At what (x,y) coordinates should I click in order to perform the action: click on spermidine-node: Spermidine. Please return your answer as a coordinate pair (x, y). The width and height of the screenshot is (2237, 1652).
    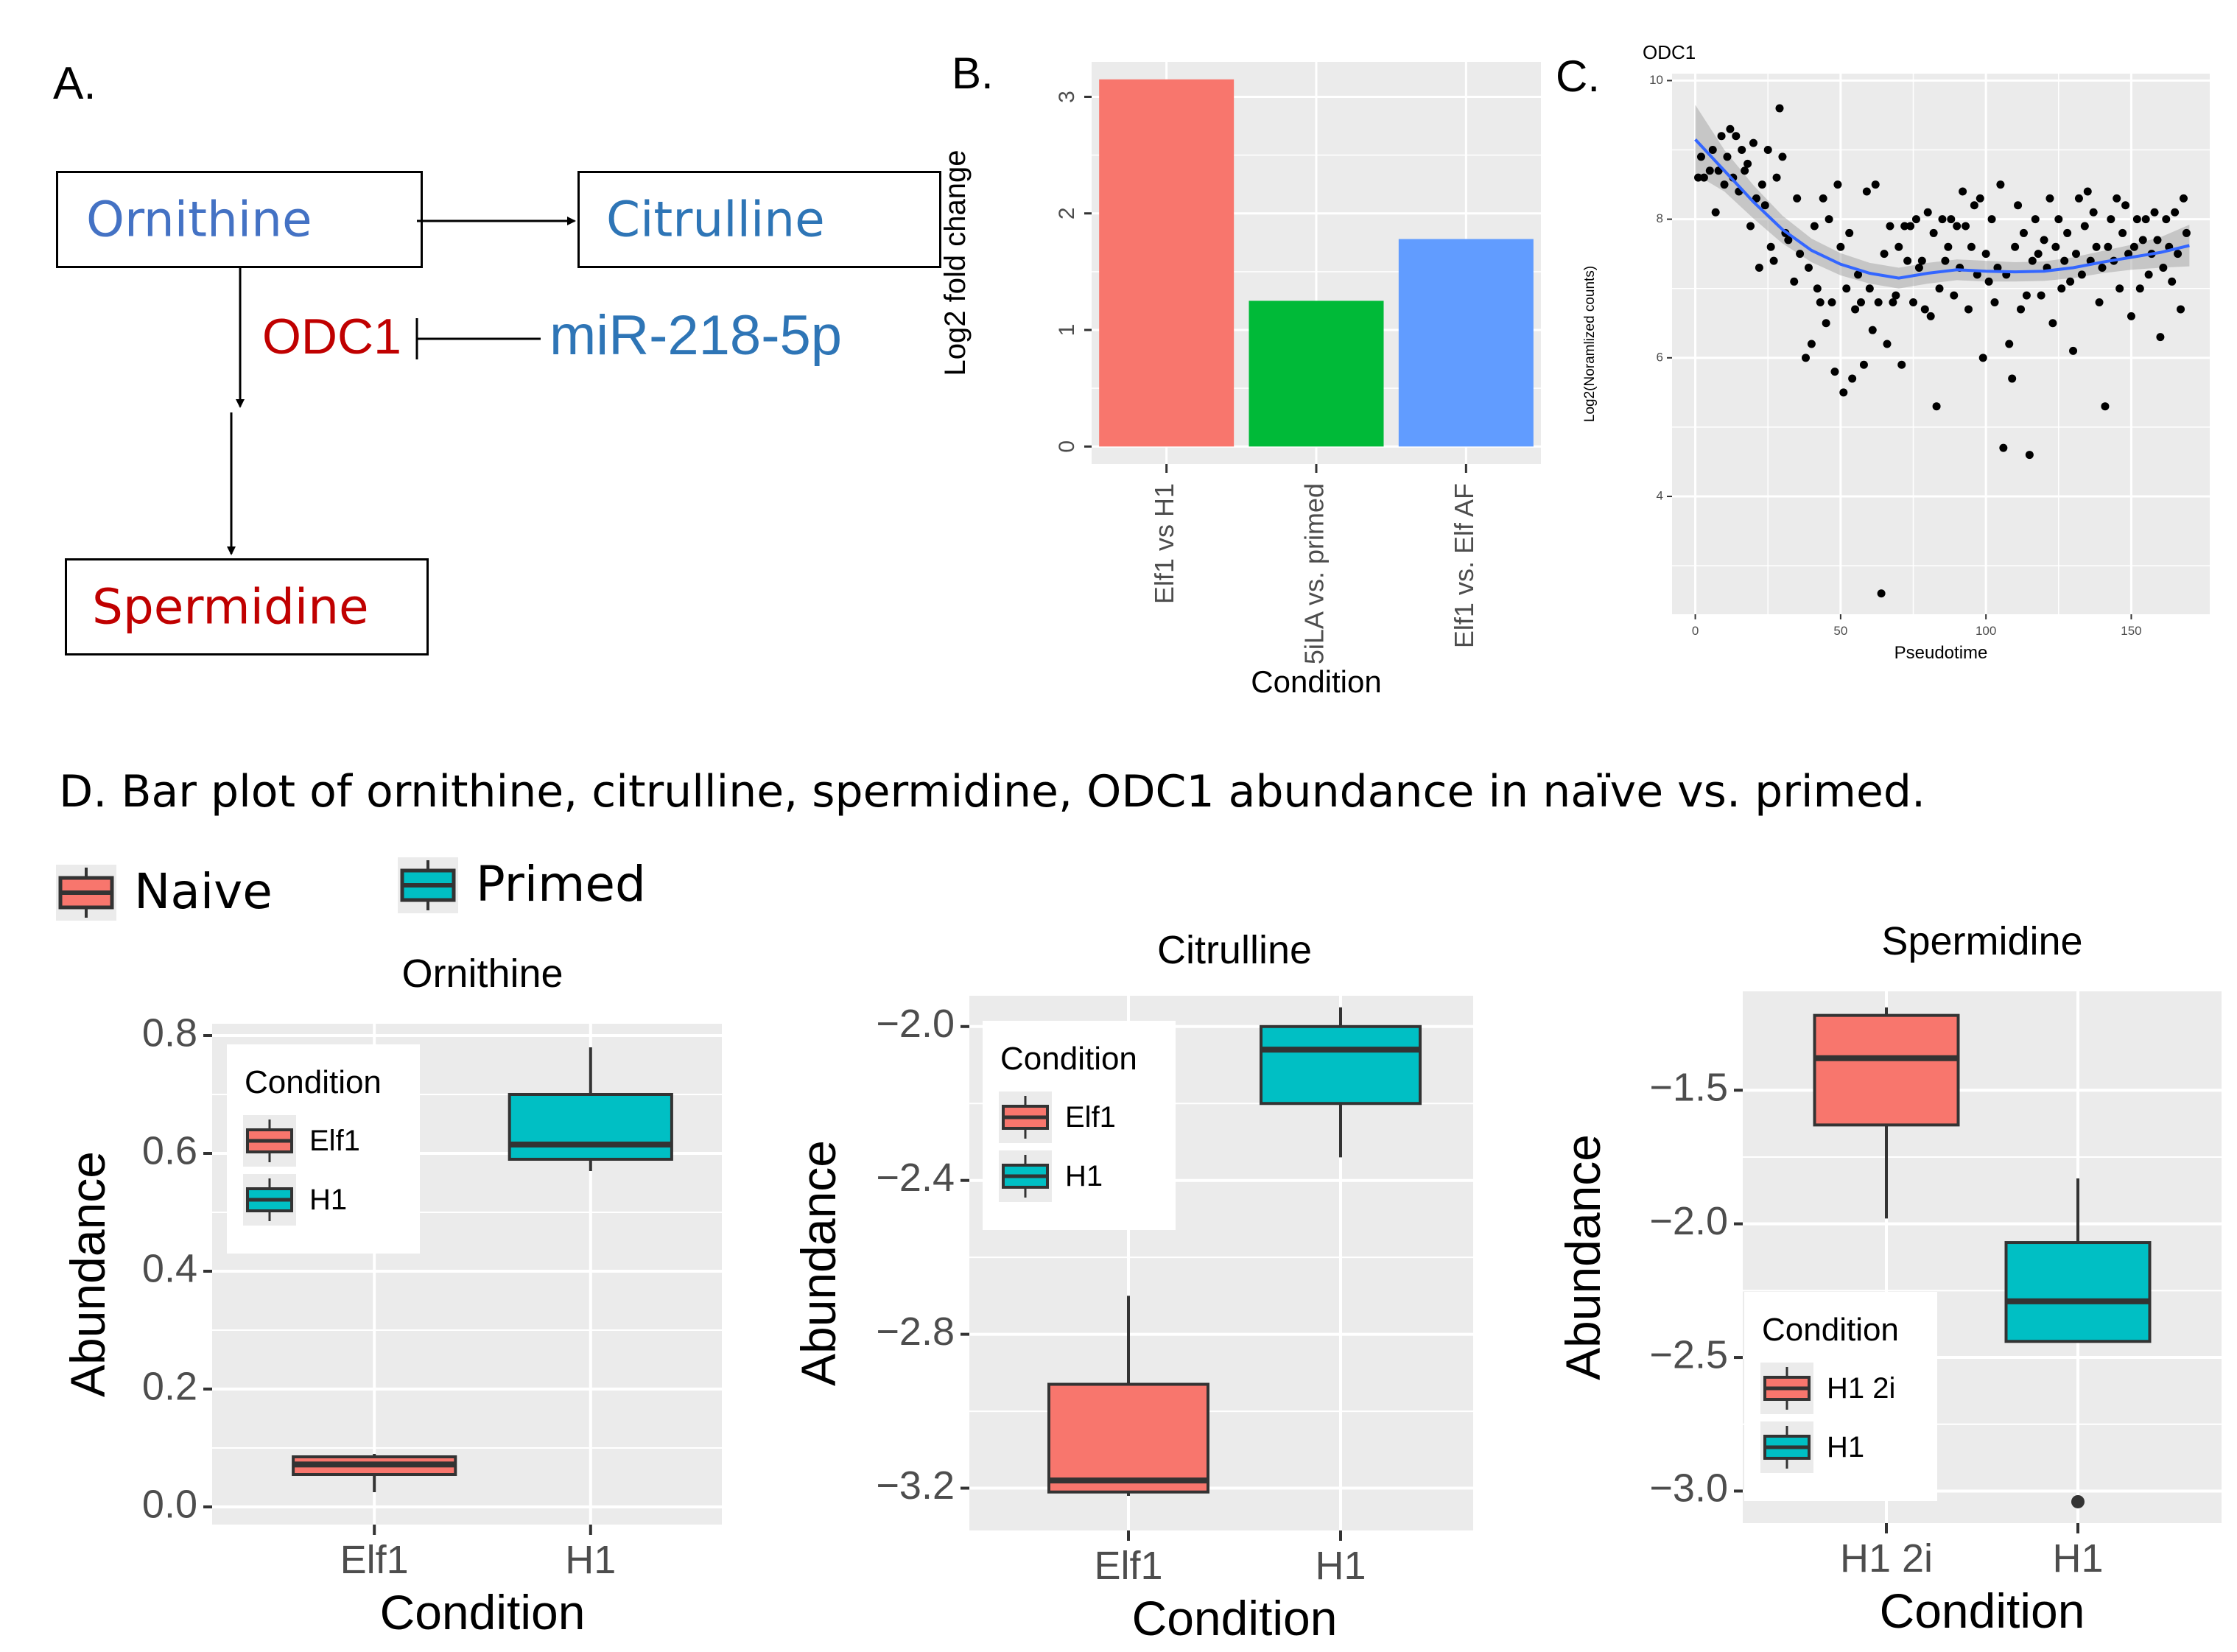
    Looking at the image, I should click on (247, 606).